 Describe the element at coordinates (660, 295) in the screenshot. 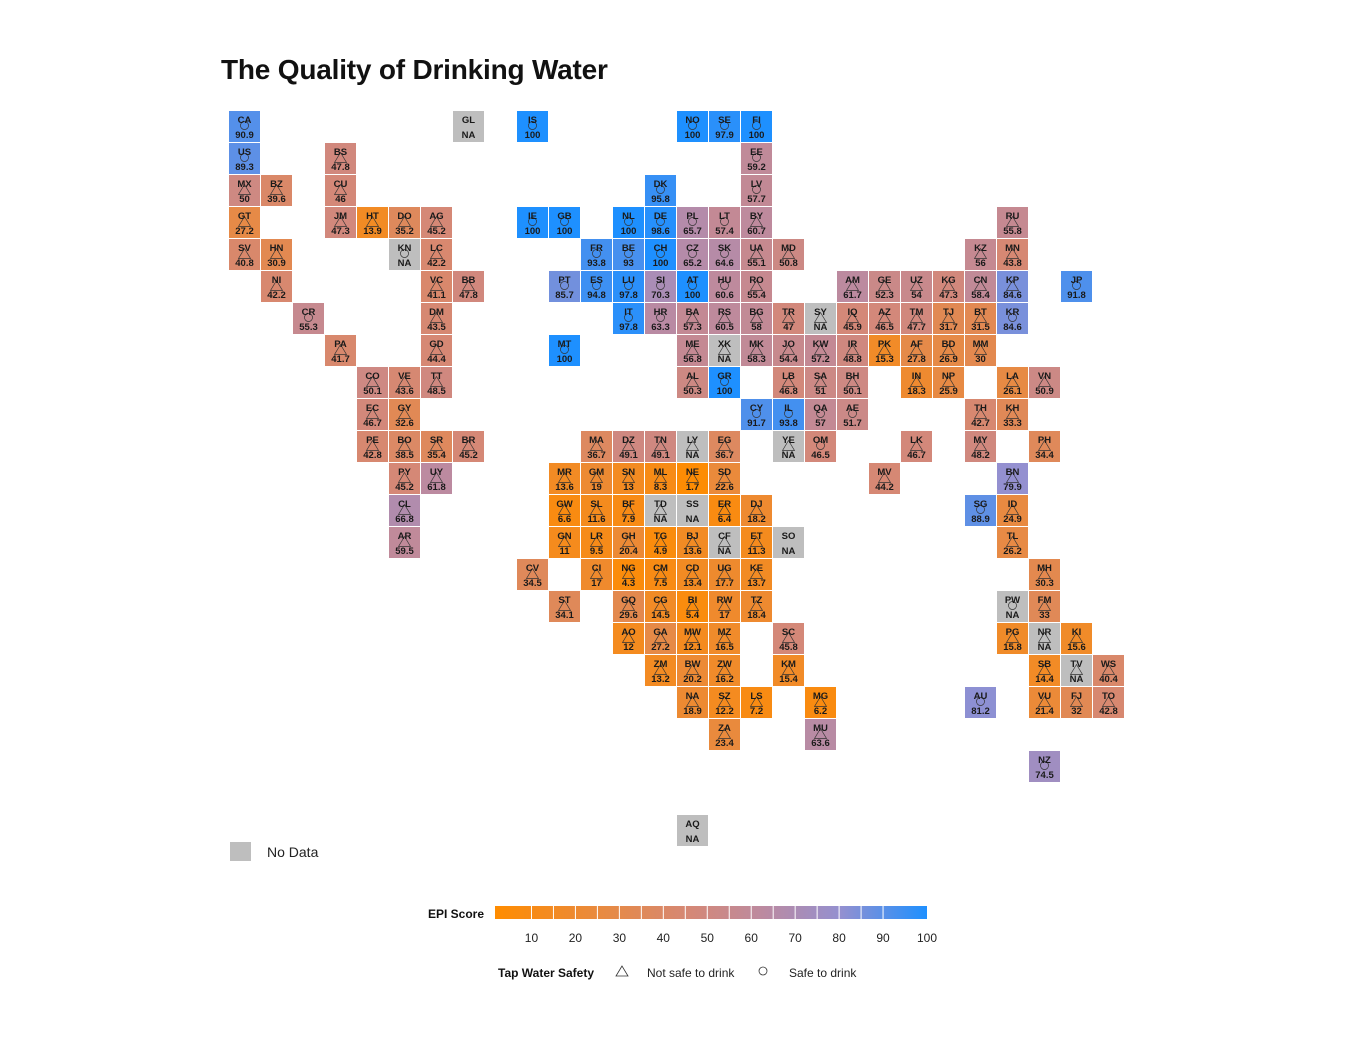

I see `tile-value: 70.3` at that location.